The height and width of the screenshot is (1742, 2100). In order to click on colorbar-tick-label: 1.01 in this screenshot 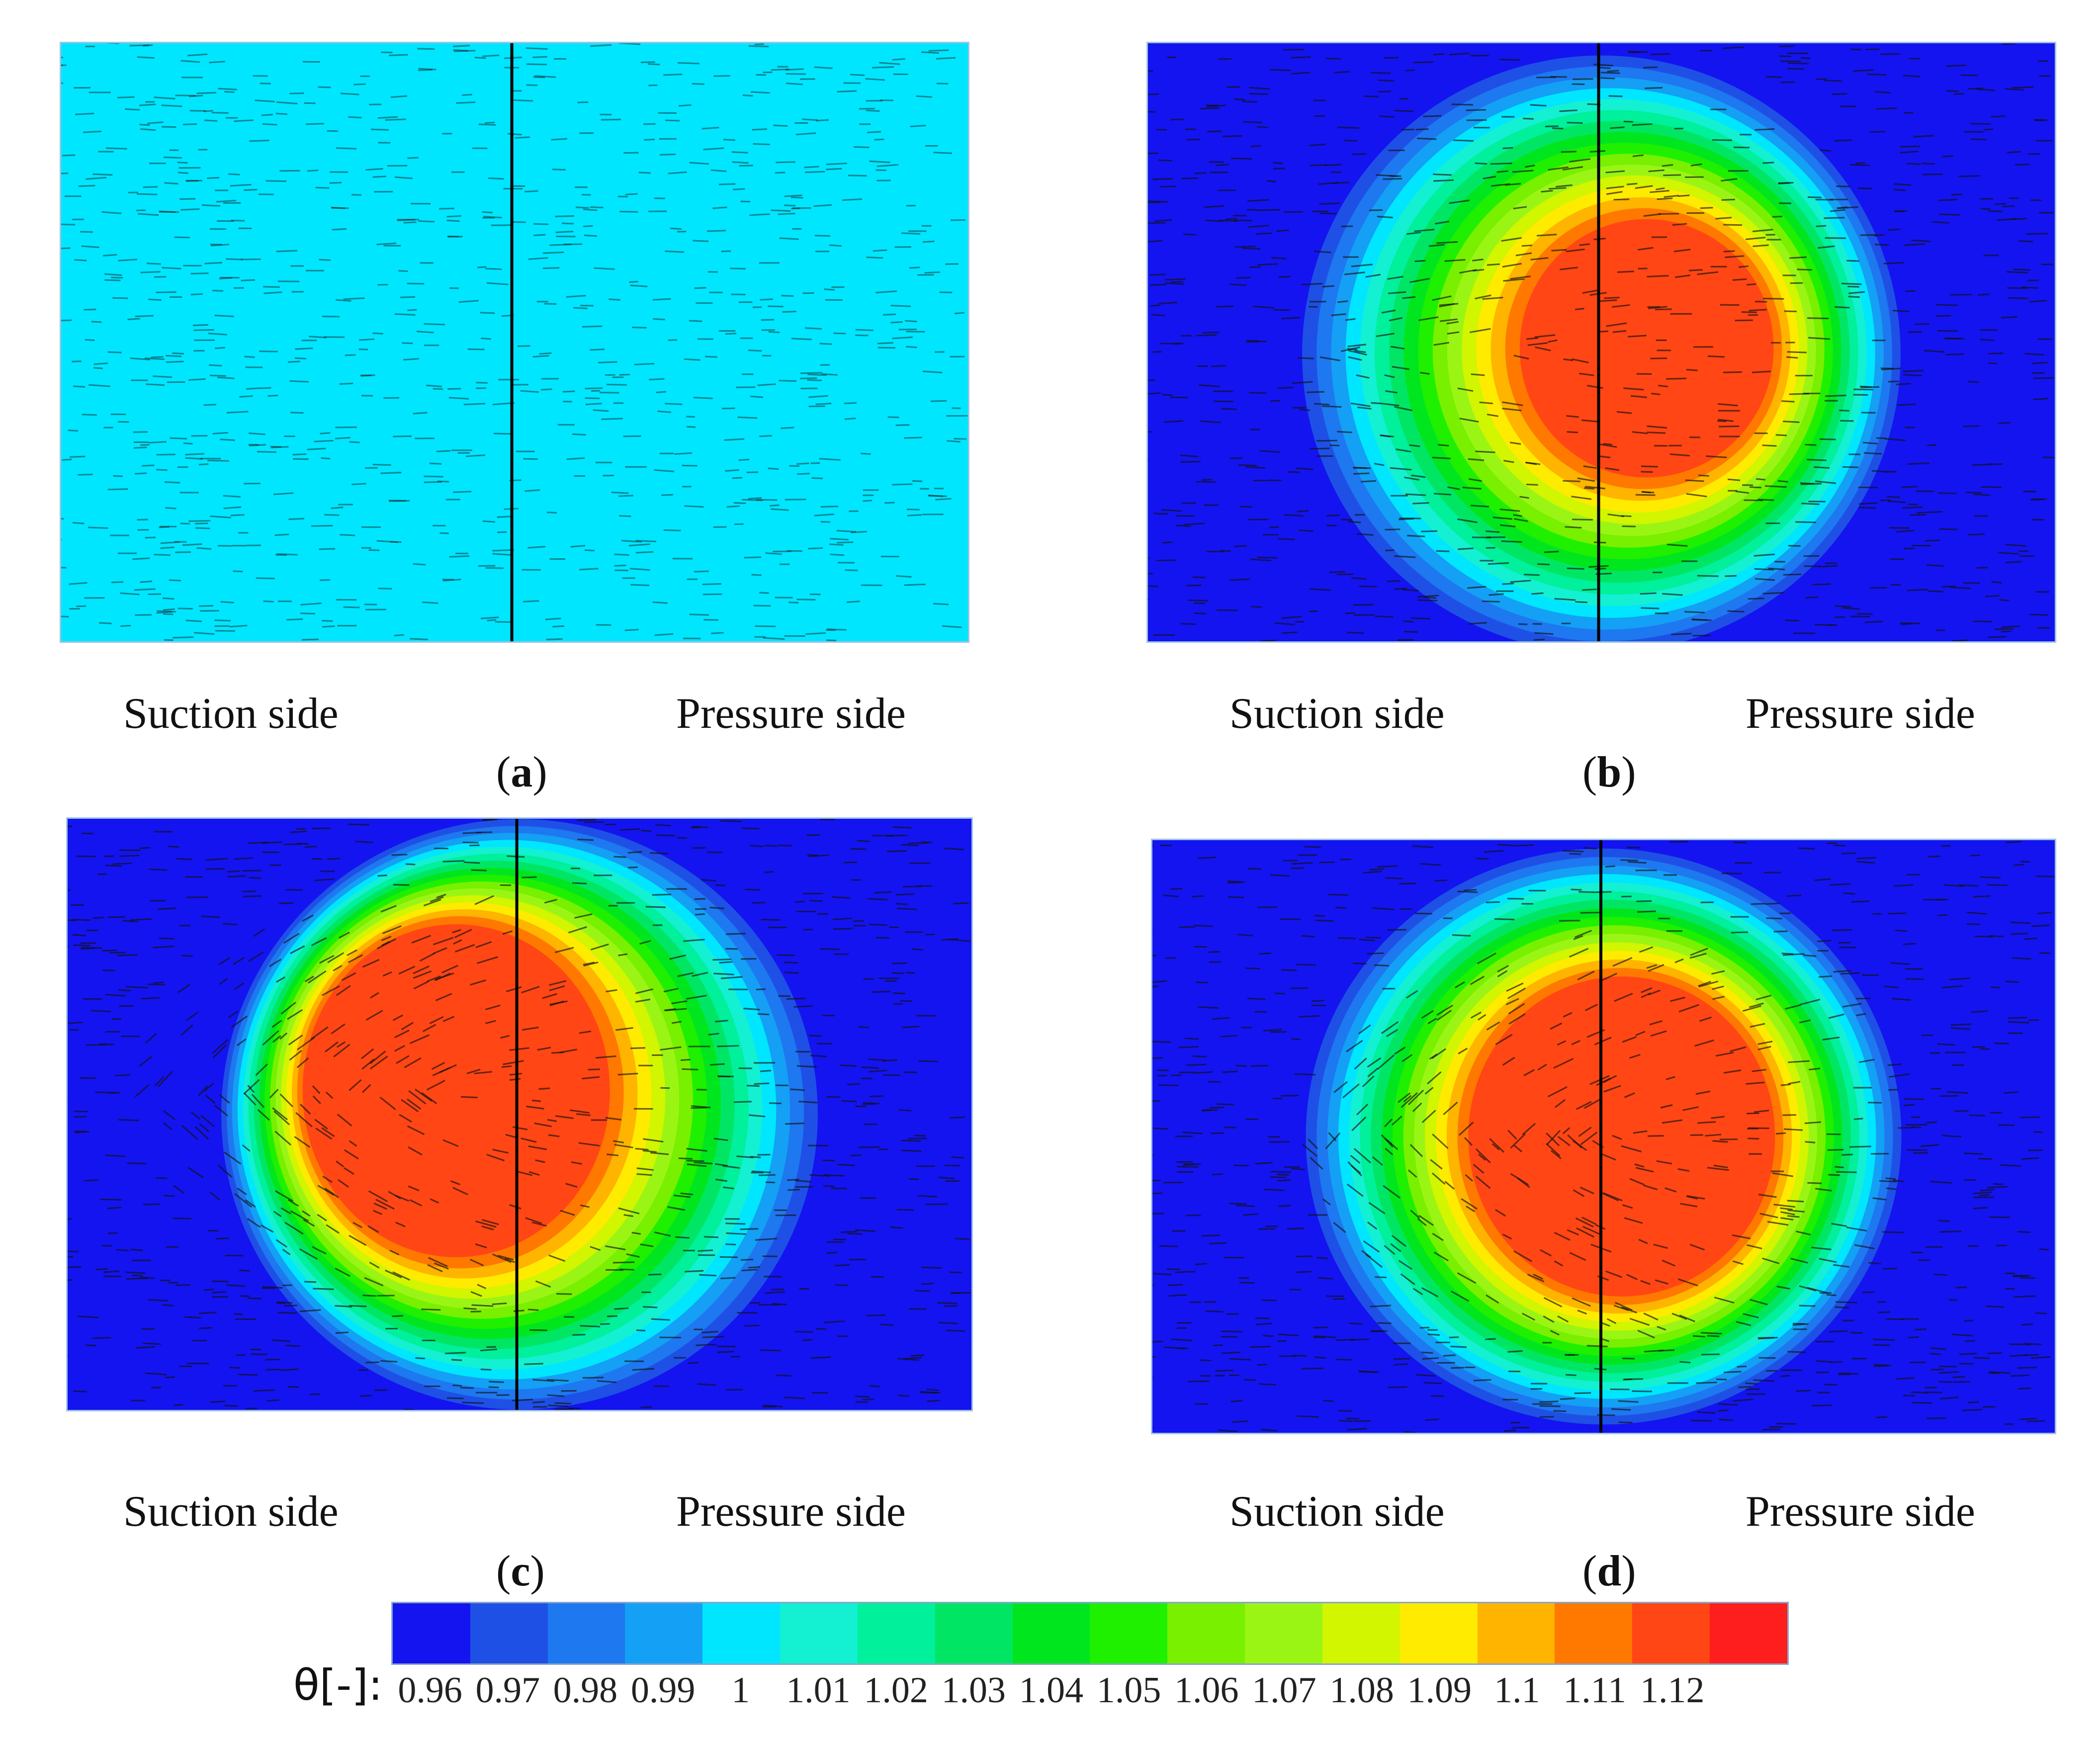, I will do `click(818, 1690)`.